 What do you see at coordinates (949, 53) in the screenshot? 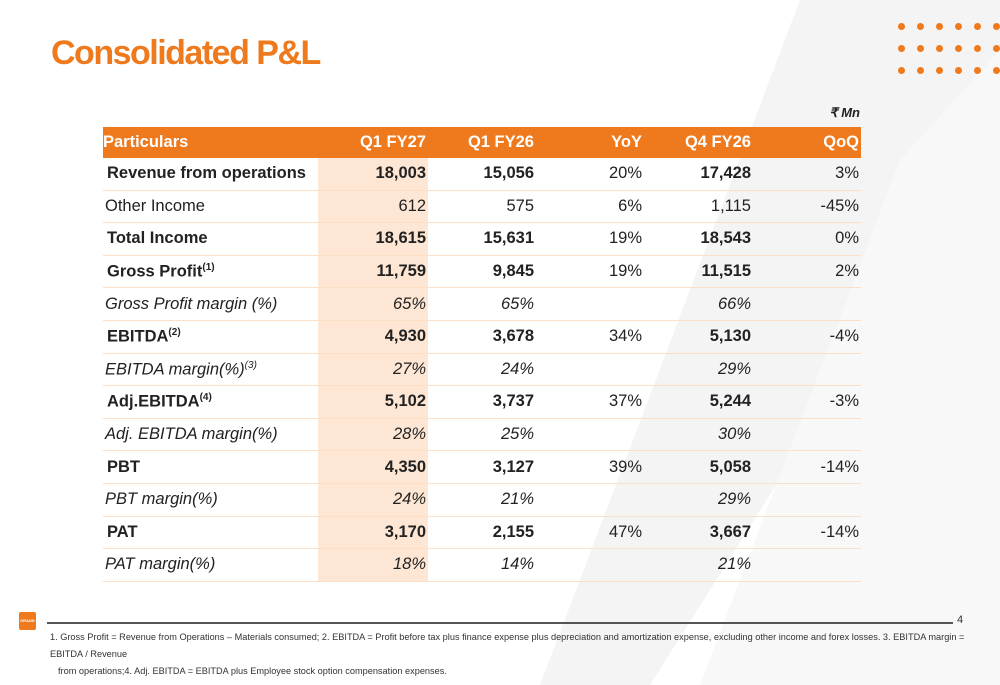
I see `decorative-dots` at bounding box center [949, 53].